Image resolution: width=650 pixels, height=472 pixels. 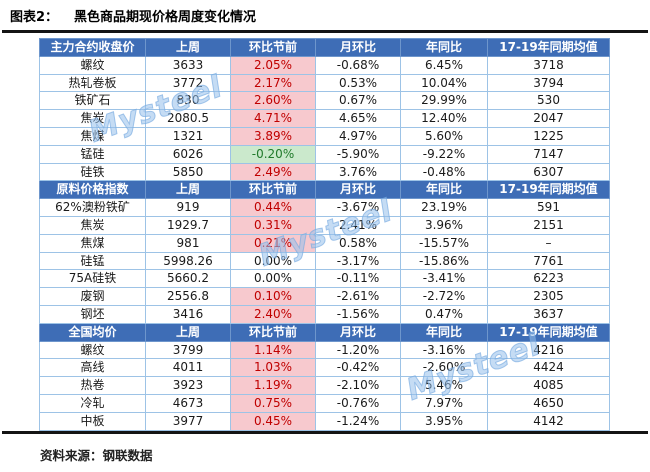 What do you see at coordinates (444, 83) in the screenshot?
I see `table-cell: 10.04%` at bounding box center [444, 83].